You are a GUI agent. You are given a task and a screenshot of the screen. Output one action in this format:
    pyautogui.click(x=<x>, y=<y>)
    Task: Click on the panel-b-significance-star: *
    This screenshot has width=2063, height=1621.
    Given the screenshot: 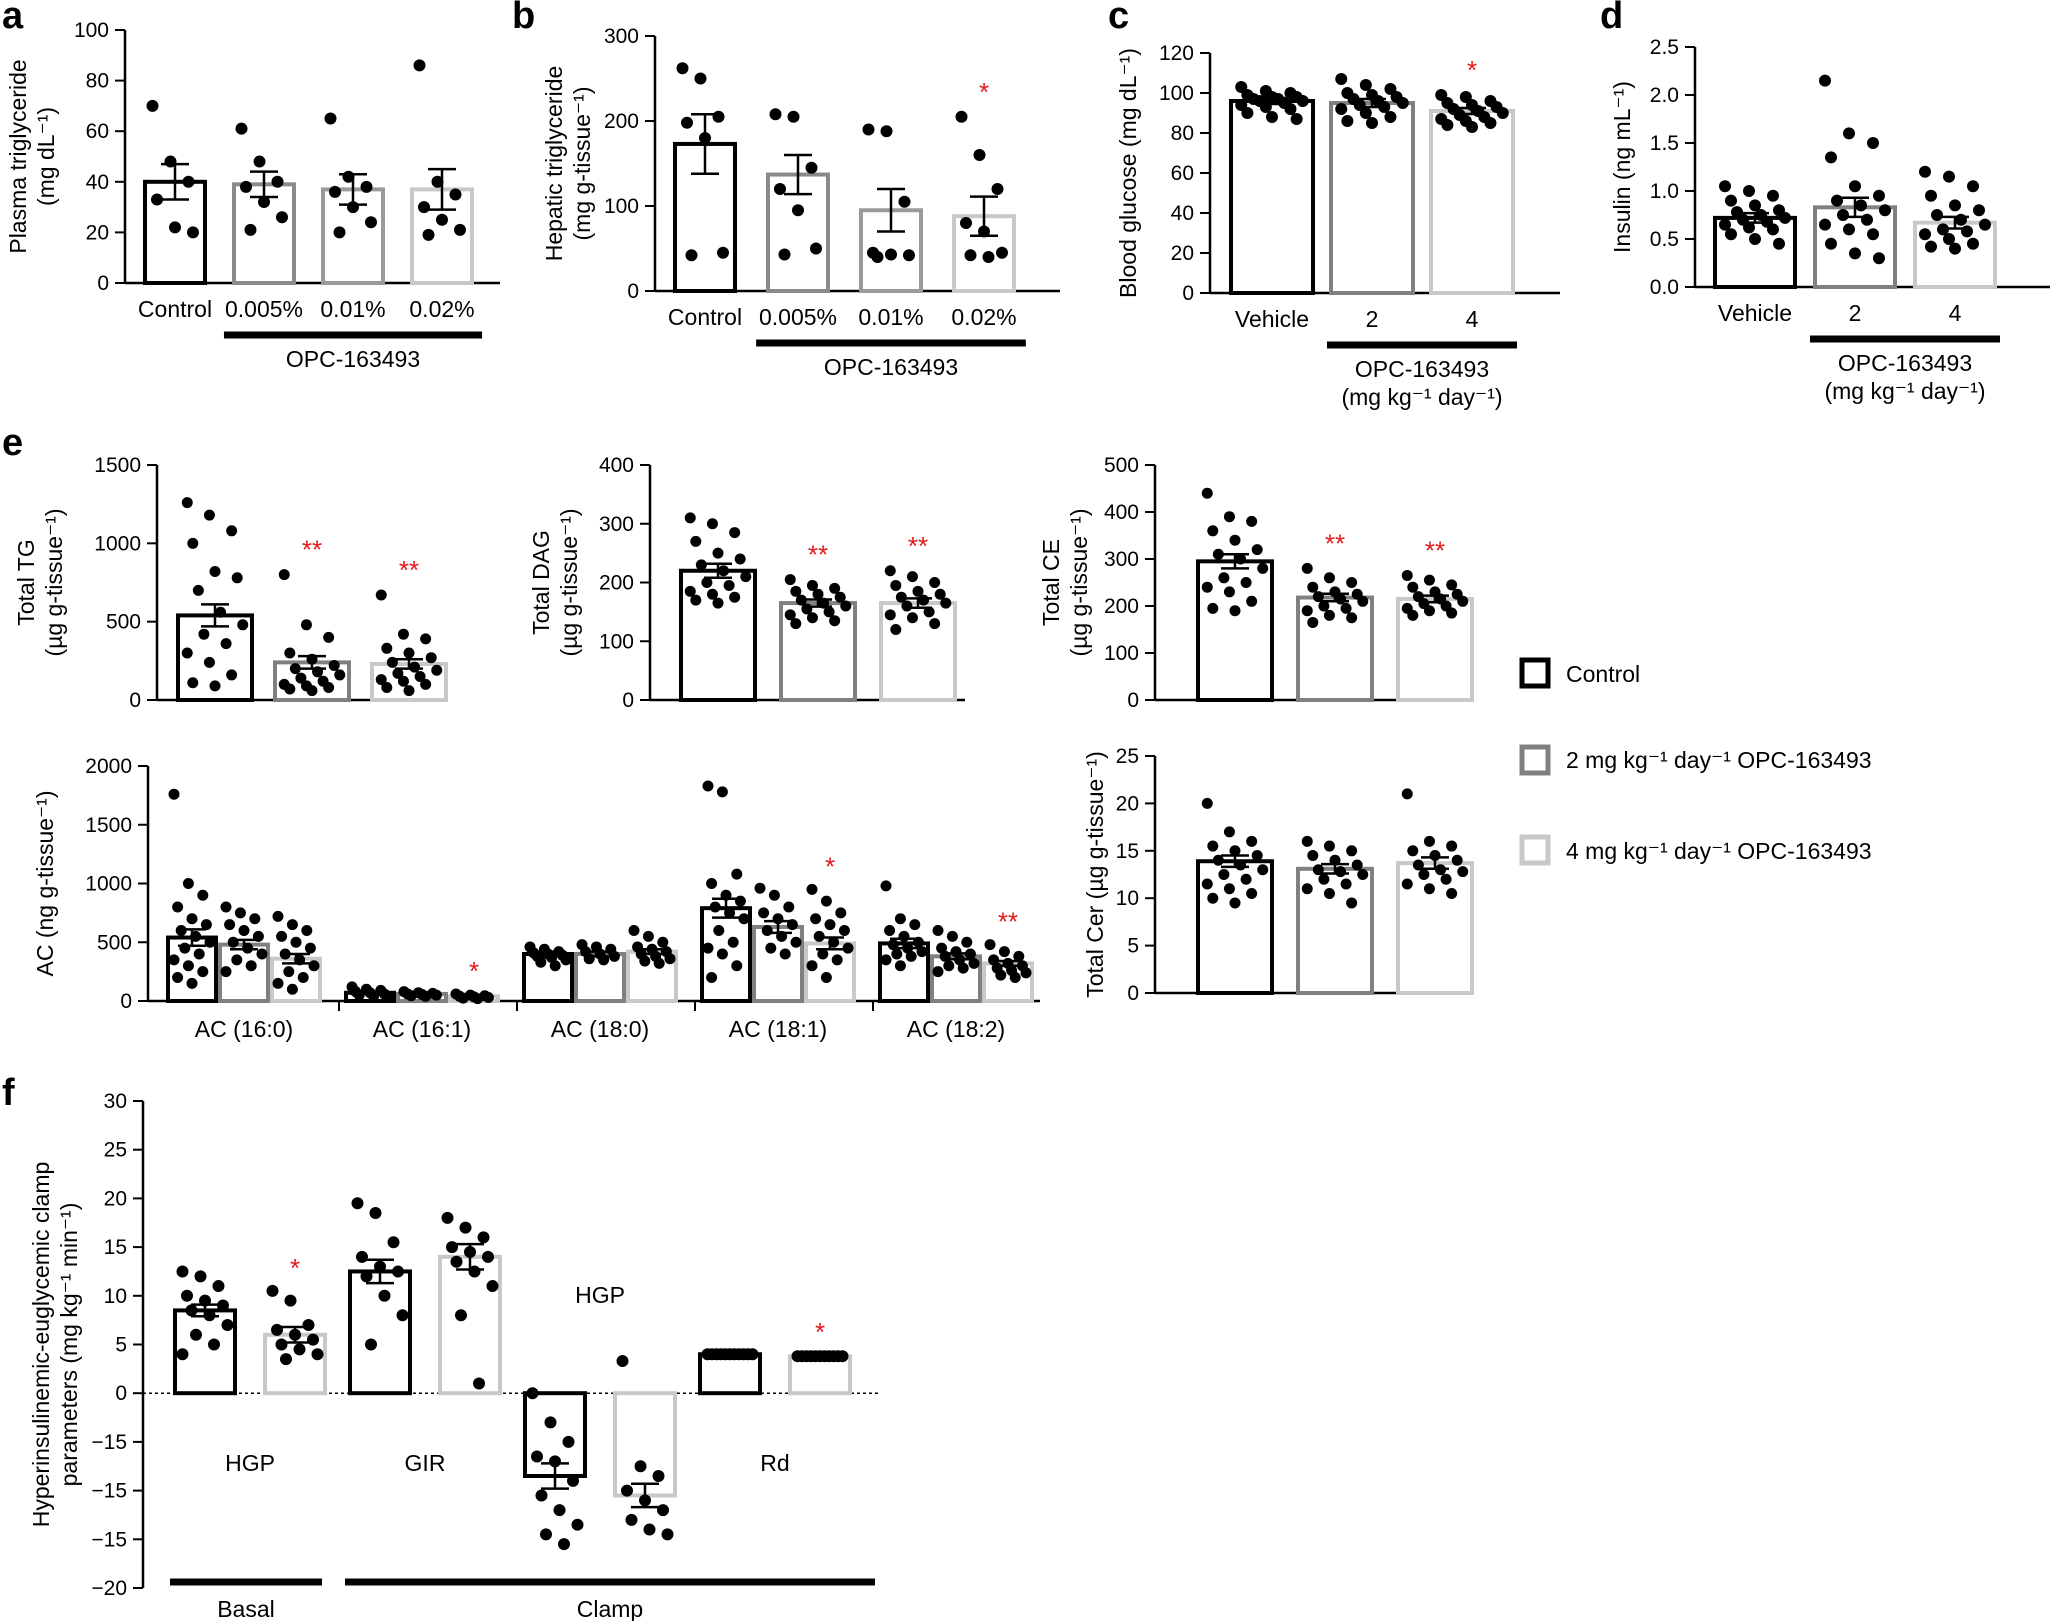 What is the action you would take?
    pyautogui.click(x=984, y=92)
    